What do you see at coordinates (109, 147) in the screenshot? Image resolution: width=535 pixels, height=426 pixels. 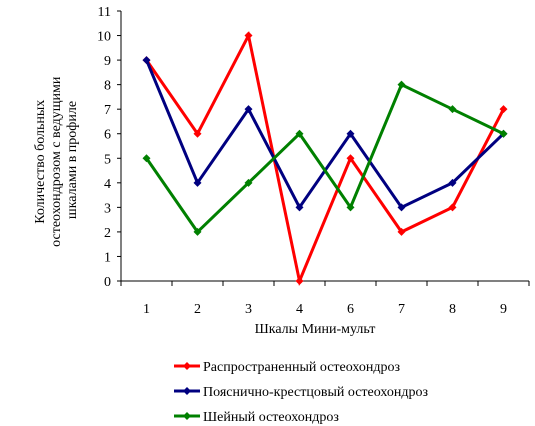 I see `y-axis-ticks: 0 1 2 3 4 5 6 7 8 9 10 11` at bounding box center [109, 147].